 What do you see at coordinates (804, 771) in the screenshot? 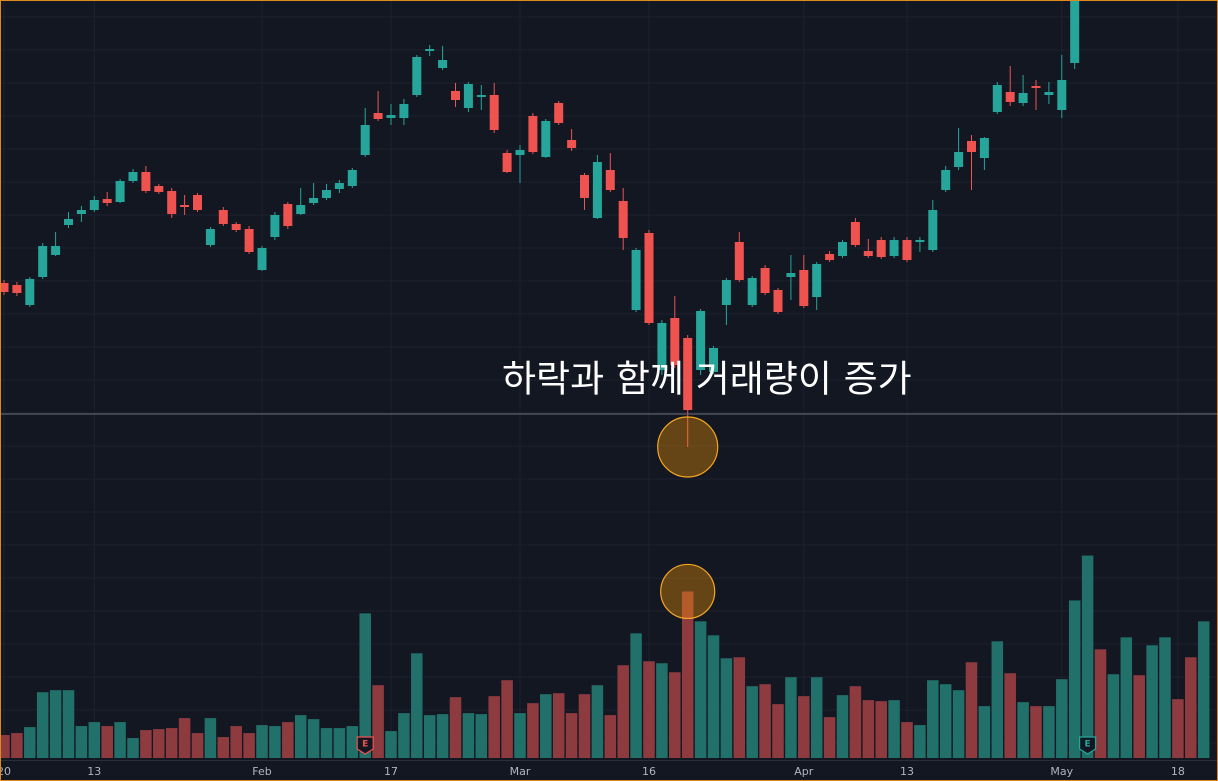
I see `x-tick-label: Apr` at bounding box center [804, 771].